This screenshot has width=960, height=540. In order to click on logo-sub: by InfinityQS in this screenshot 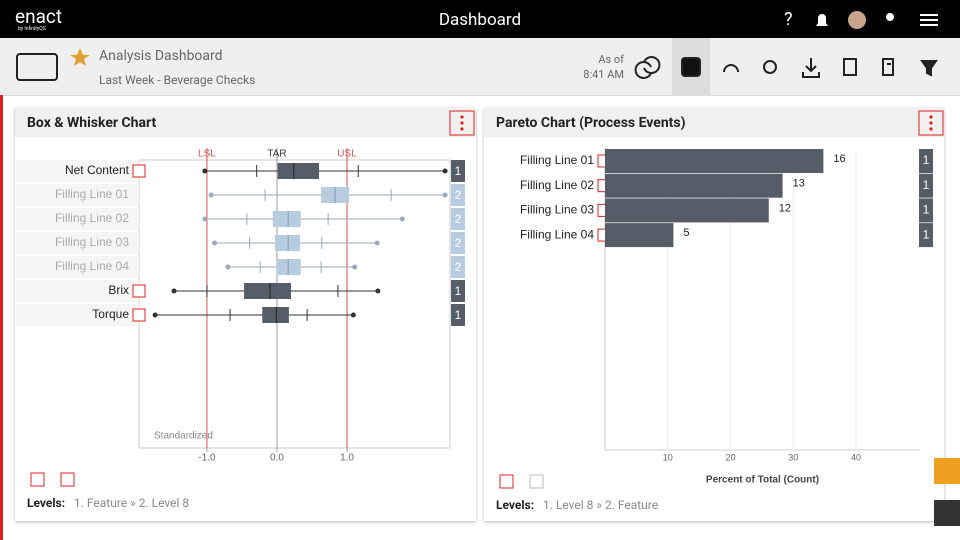, I will do `click(32, 29)`.